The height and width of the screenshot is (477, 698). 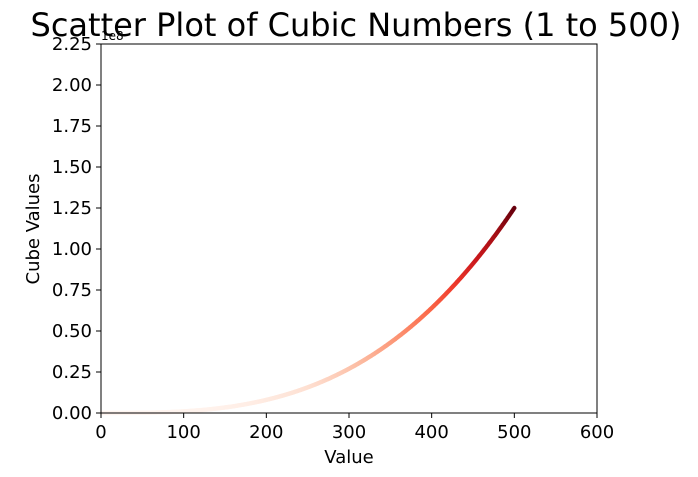 What do you see at coordinates (72, 44) in the screenshot?
I see `y-tick-label: 2.25` at bounding box center [72, 44].